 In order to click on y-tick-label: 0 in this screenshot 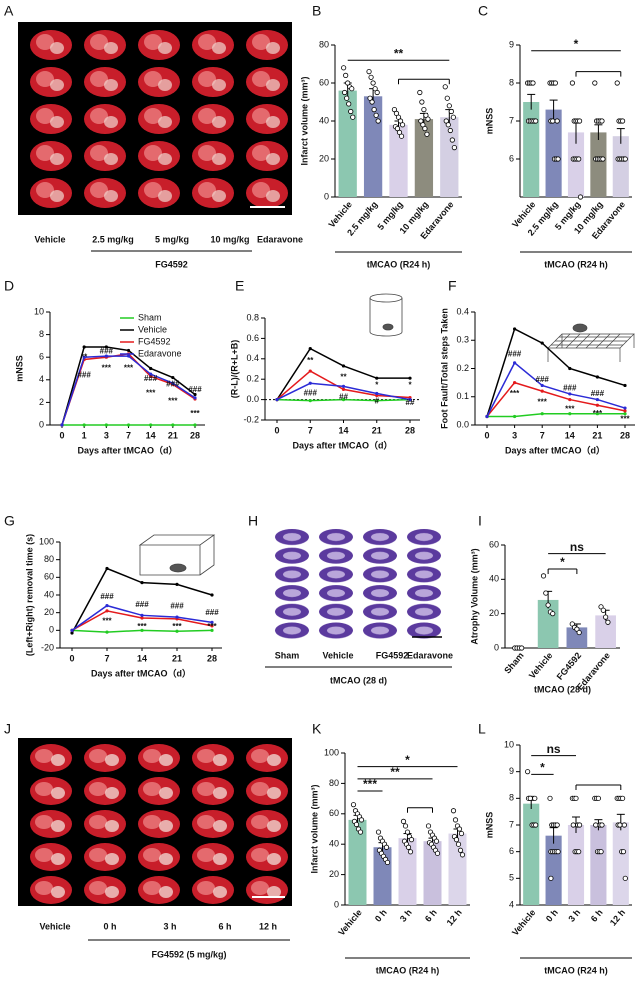, I will do `click(51, 630)`.